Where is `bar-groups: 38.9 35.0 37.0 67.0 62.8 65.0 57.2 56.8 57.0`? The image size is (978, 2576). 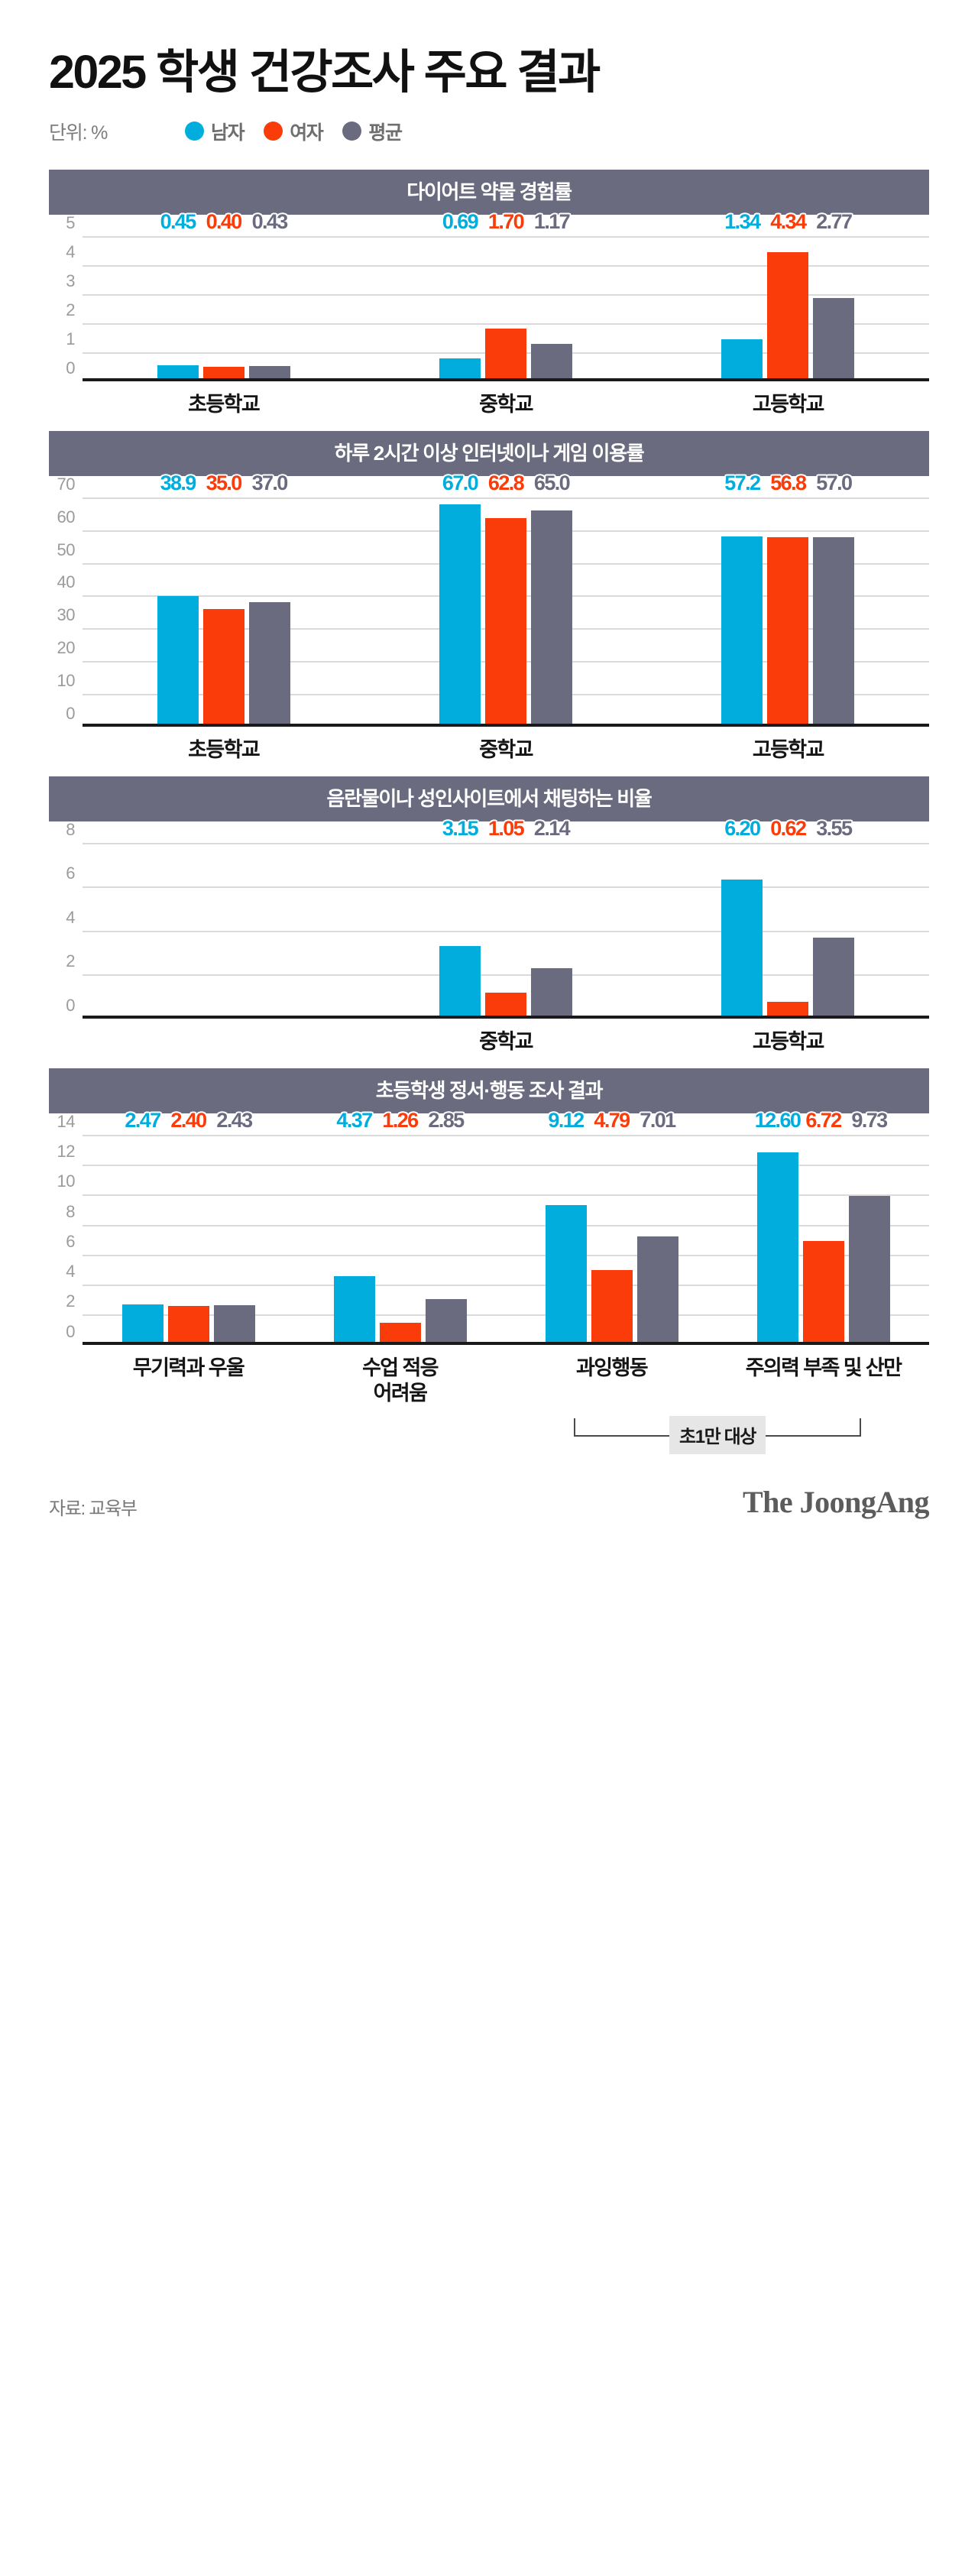
bar-groups: 38.9 35.0 37.0 67.0 62.8 65.0 57.2 56.8 57.0 is located at coordinates (506, 597).